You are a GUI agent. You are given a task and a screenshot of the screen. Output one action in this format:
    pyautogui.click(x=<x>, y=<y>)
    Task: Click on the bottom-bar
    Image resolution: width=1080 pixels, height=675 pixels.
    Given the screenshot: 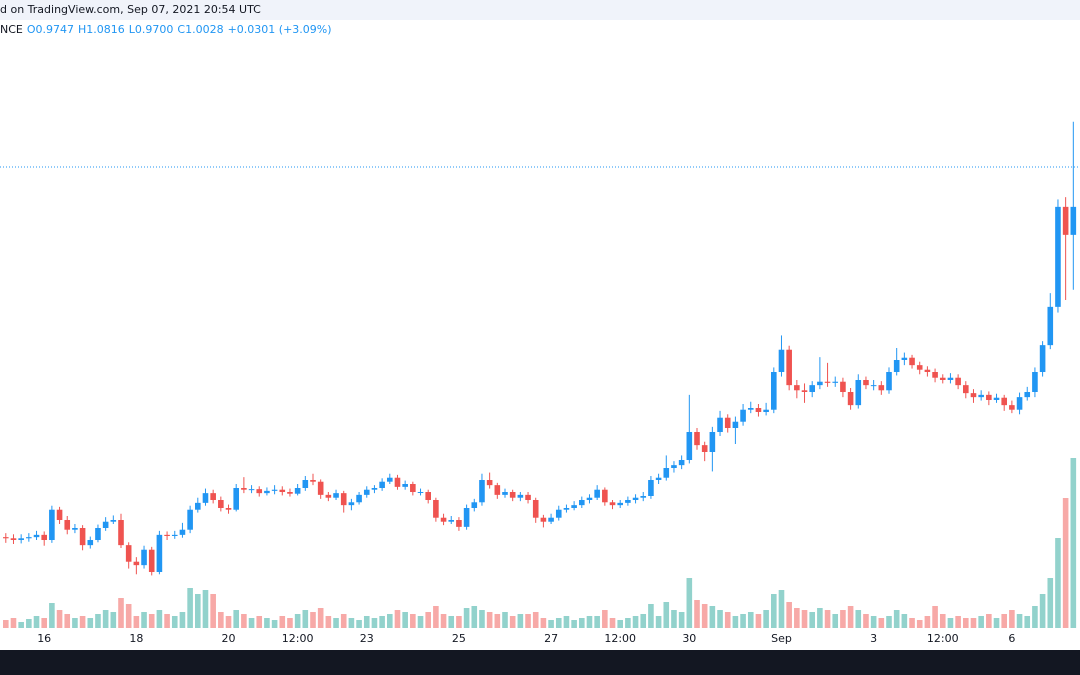 What is the action you would take?
    pyautogui.click(x=540, y=662)
    